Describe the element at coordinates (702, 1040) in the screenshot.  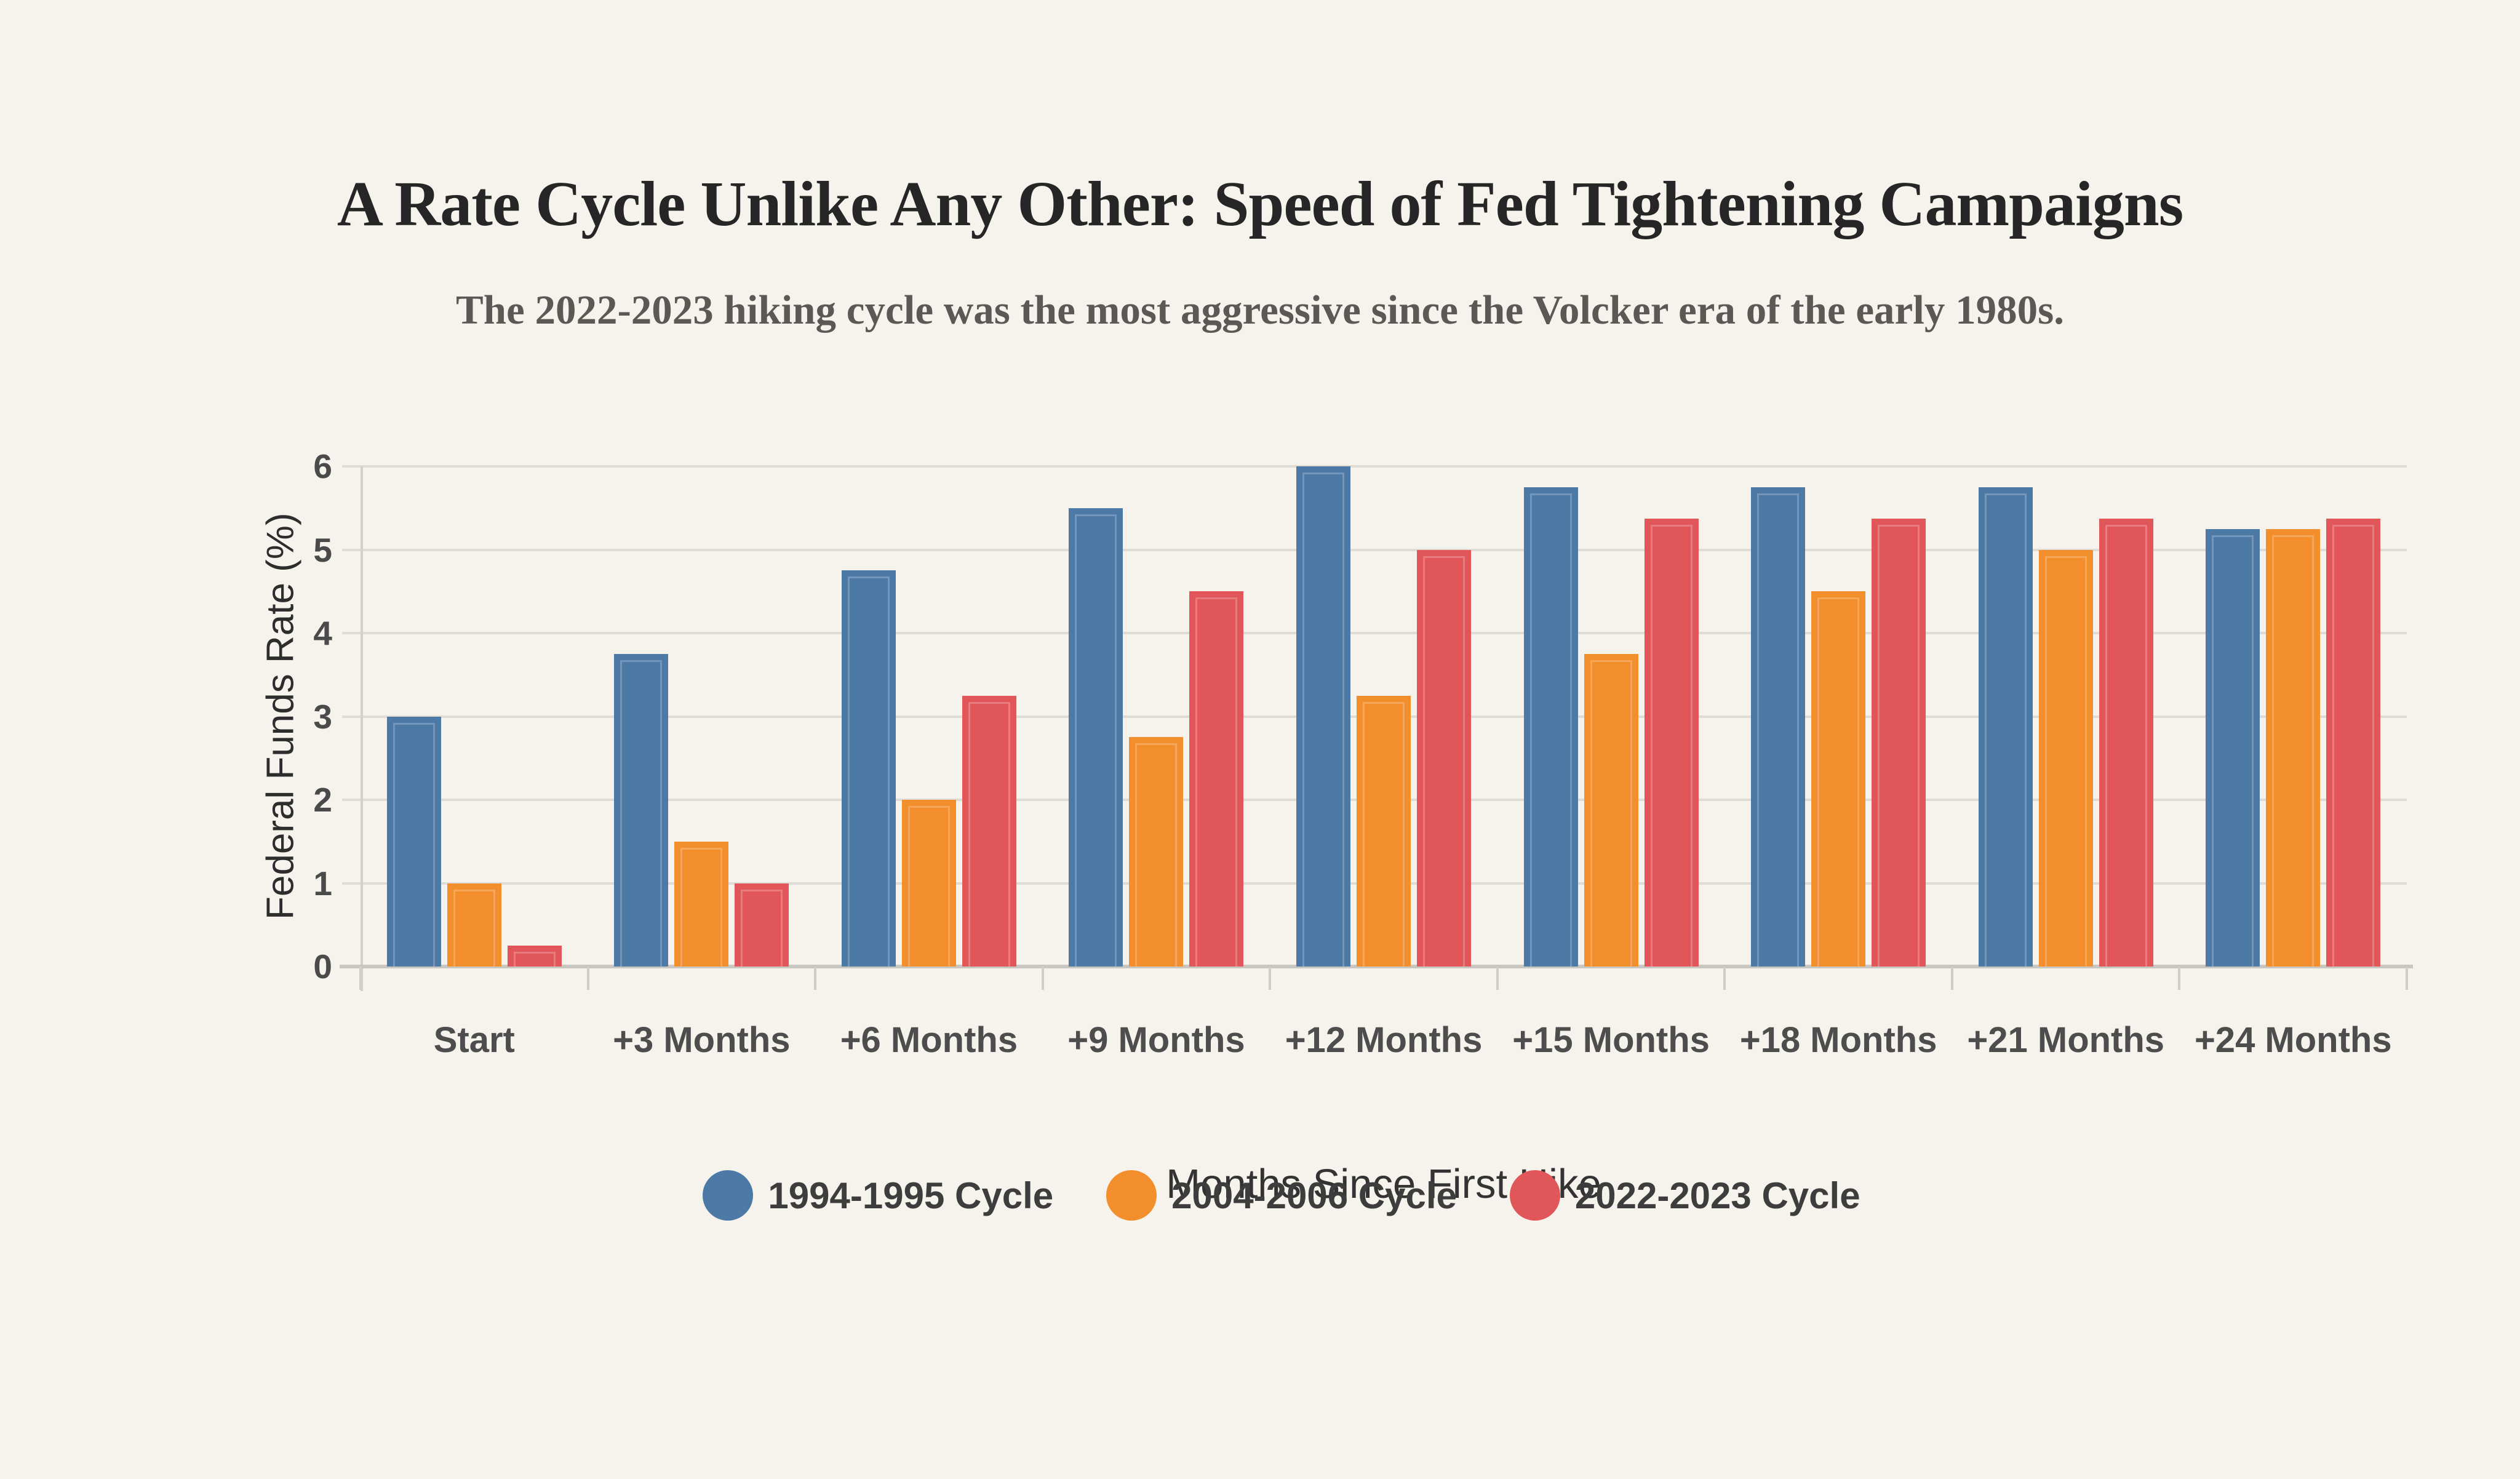
I see `category-label: +3 Months` at that location.